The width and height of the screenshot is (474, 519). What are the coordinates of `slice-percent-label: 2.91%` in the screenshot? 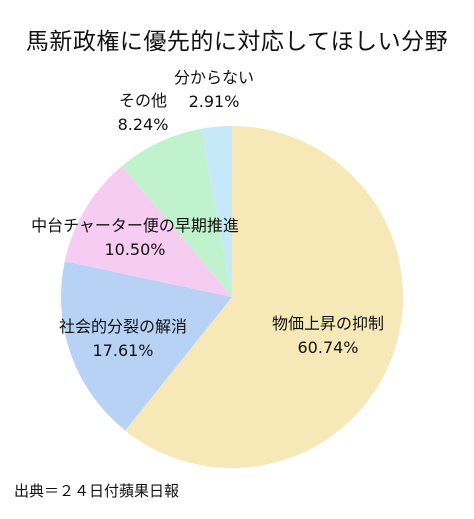 It's located at (214, 101).